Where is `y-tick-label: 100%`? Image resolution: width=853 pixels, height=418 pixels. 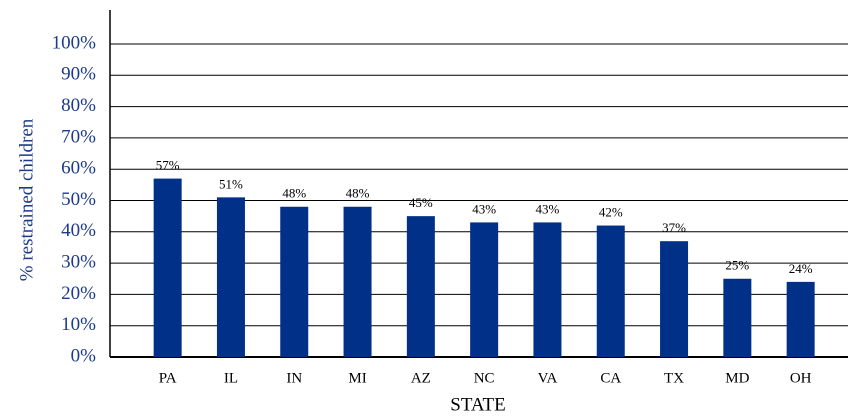
y-tick-label: 100% is located at coordinates (74, 42).